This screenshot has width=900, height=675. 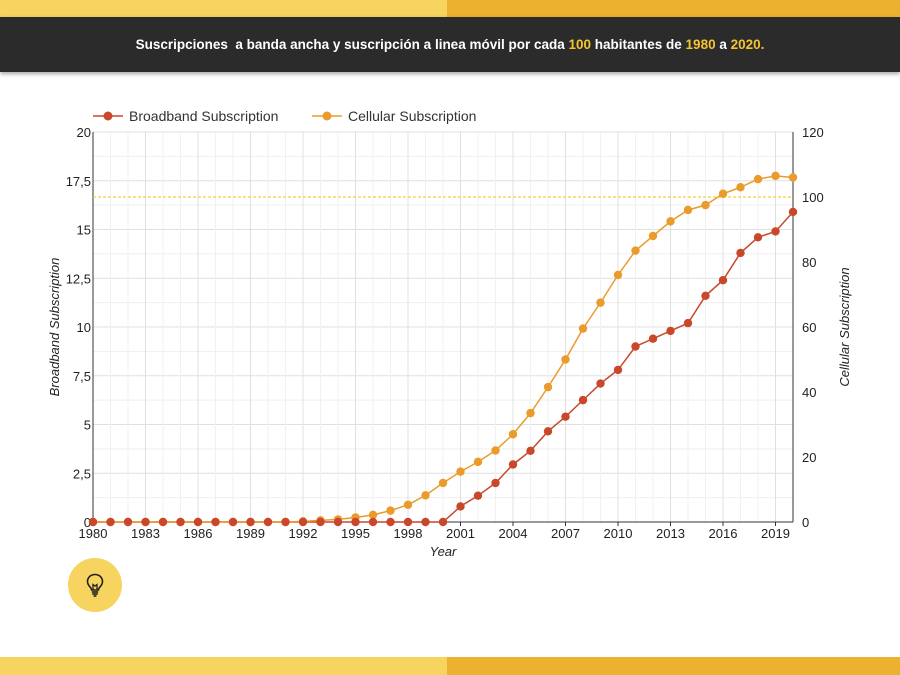 I want to click on y-tick-label-right: 120, so click(x=813, y=132).